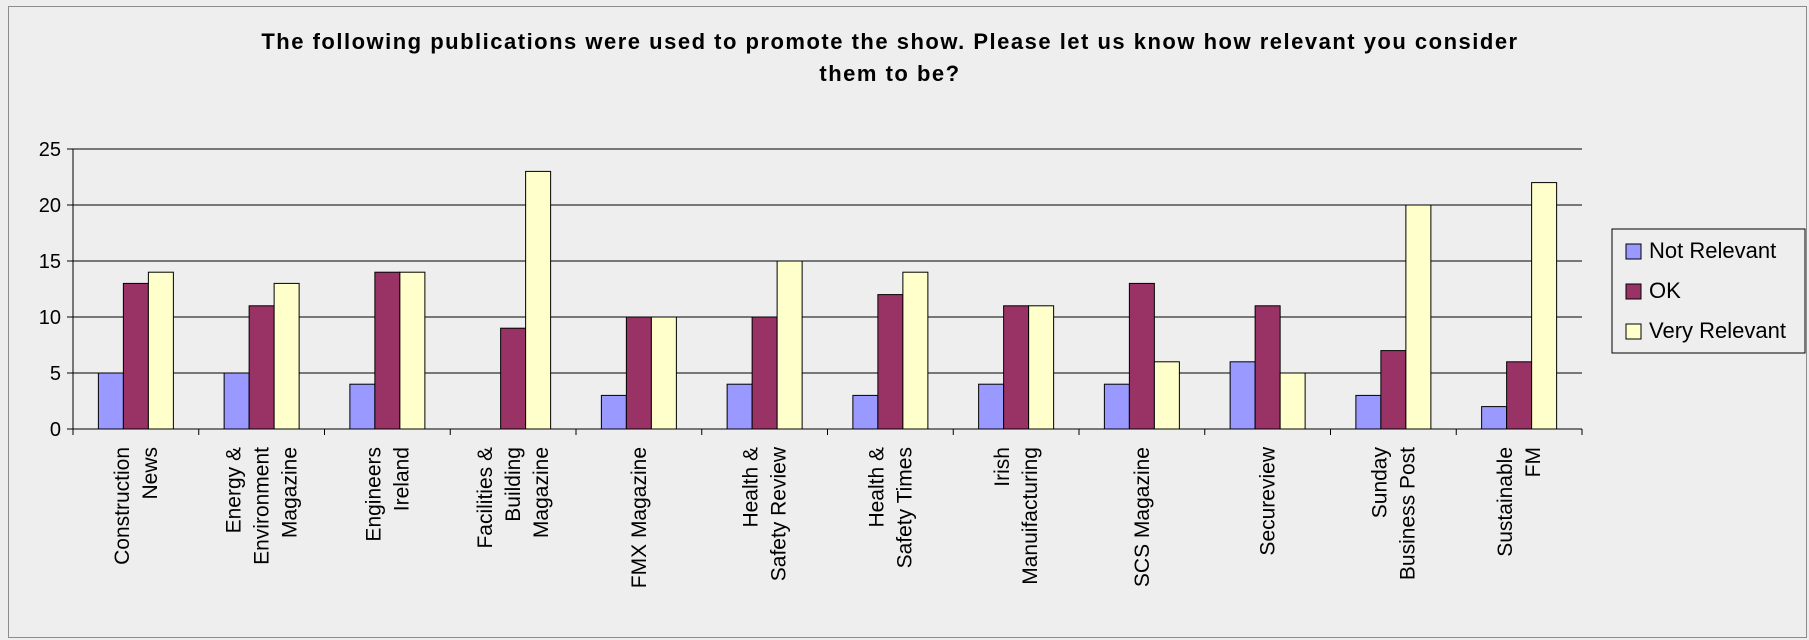 This screenshot has height=640, width=1809. I want to click on y-tick-label: 10, so click(50, 318).